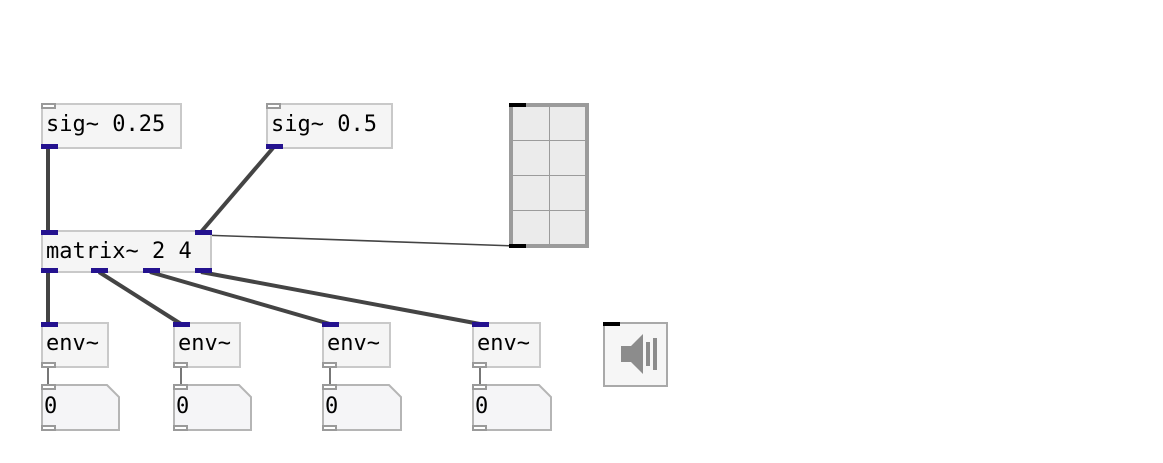  I want to click on number-box-2: 0, so click(212, 407).